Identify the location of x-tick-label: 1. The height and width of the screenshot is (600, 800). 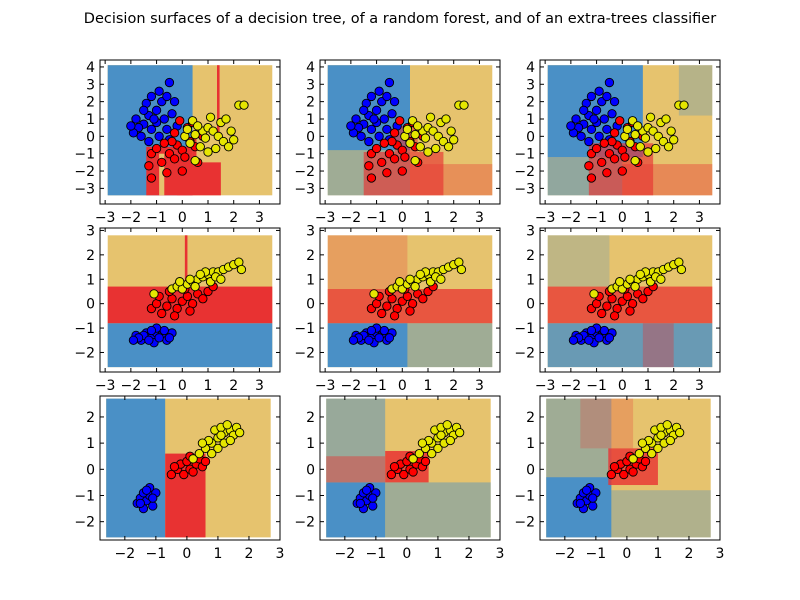
(217, 554).